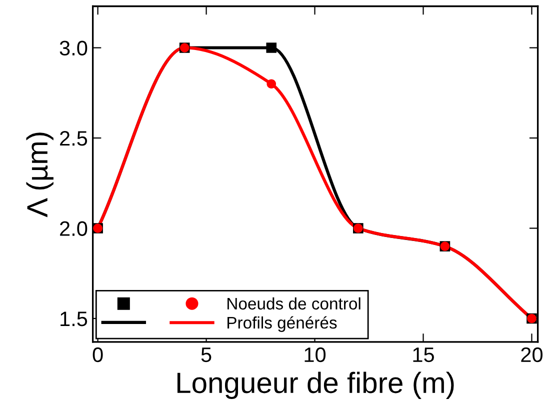 The width and height of the screenshot is (546, 417). Describe the element at coordinates (74, 138) in the screenshot. I see `y-tick-label: 2.5` at that location.